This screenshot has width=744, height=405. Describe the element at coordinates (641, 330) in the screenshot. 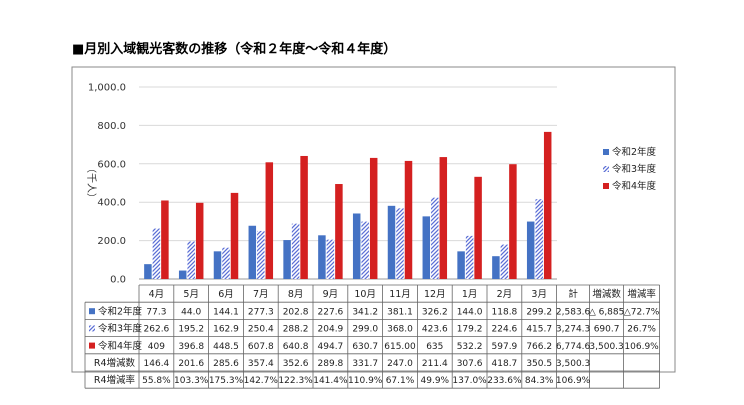

I see `table-cell: 26.7%` at that location.